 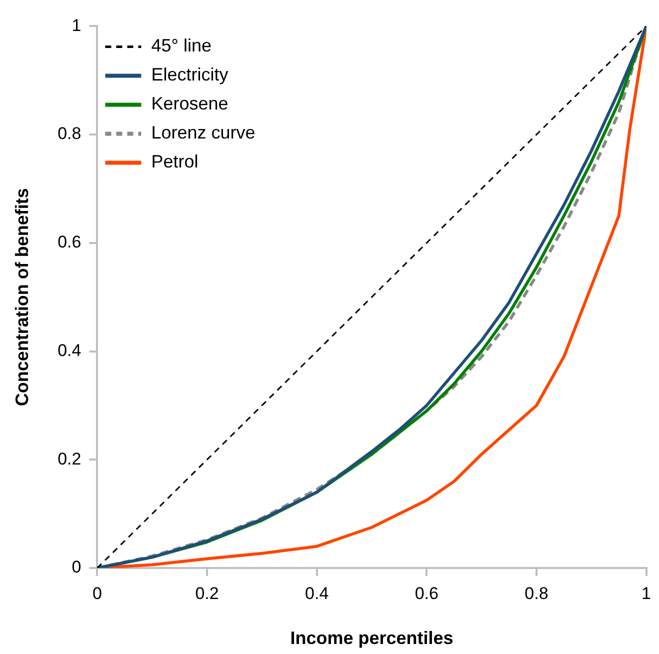 I want to click on y-tick-label: 0, so click(x=77, y=567).